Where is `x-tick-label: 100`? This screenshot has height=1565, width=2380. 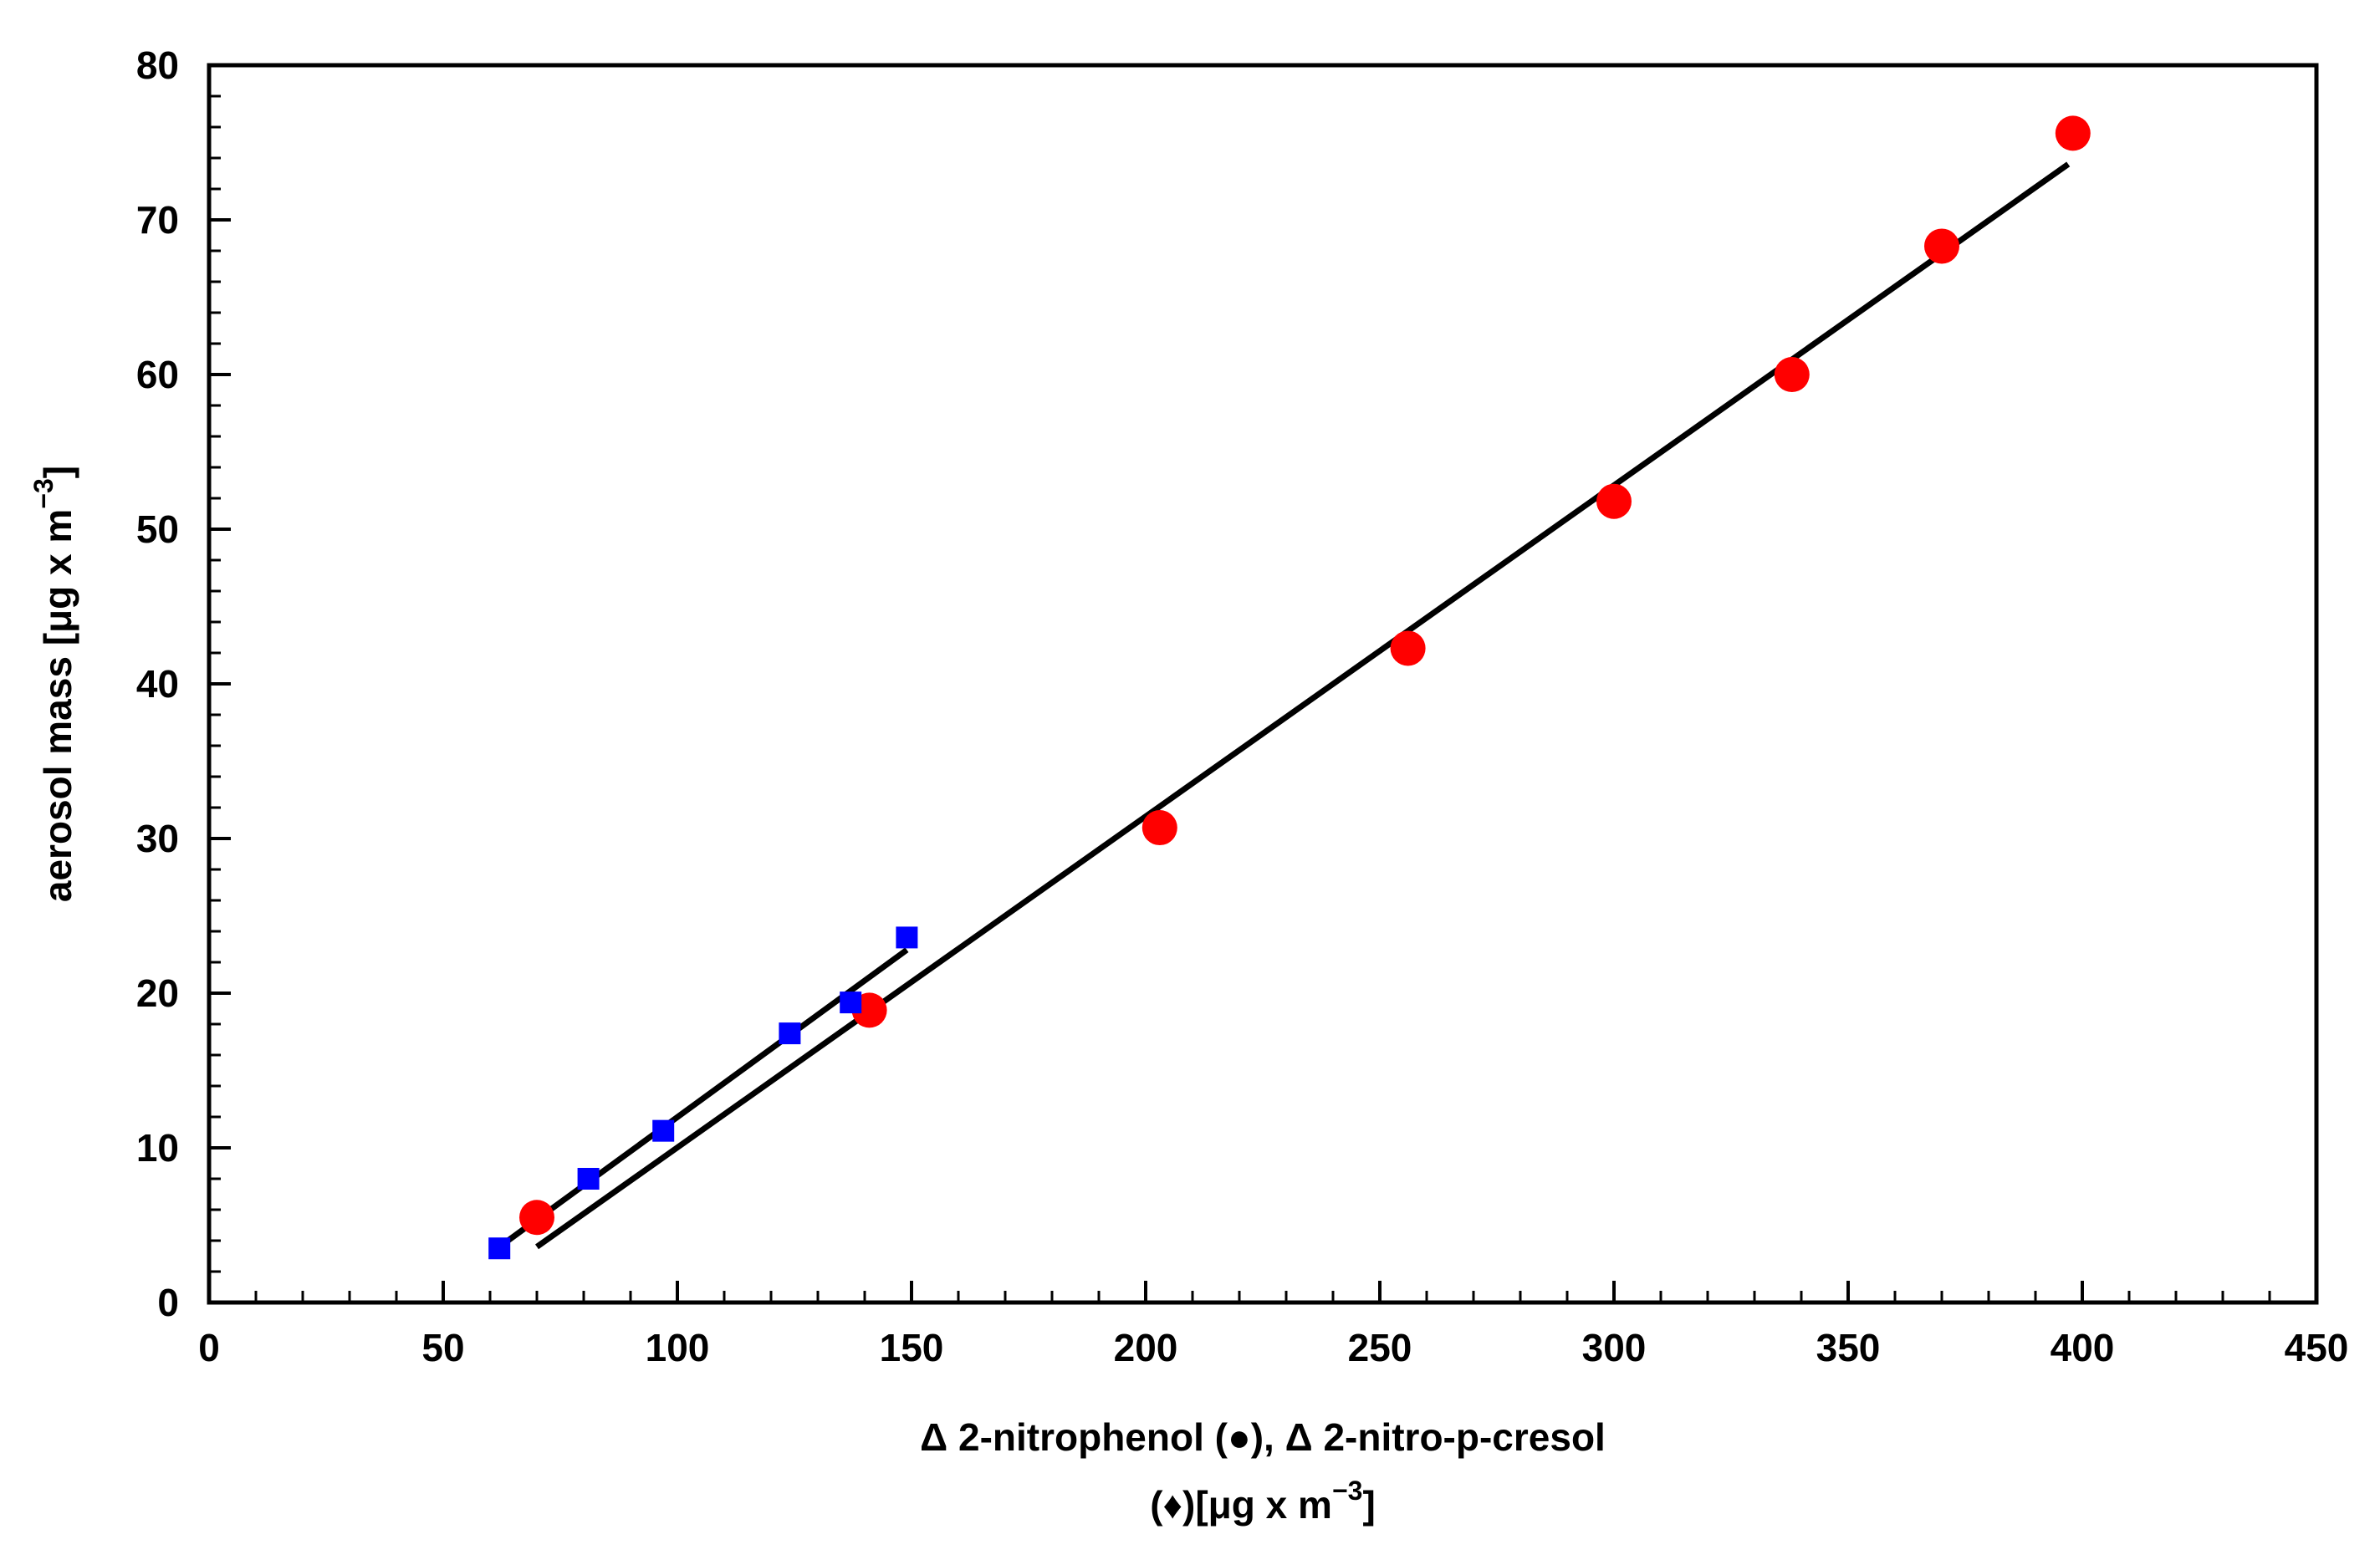 x-tick-label: 100 is located at coordinates (678, 1347).